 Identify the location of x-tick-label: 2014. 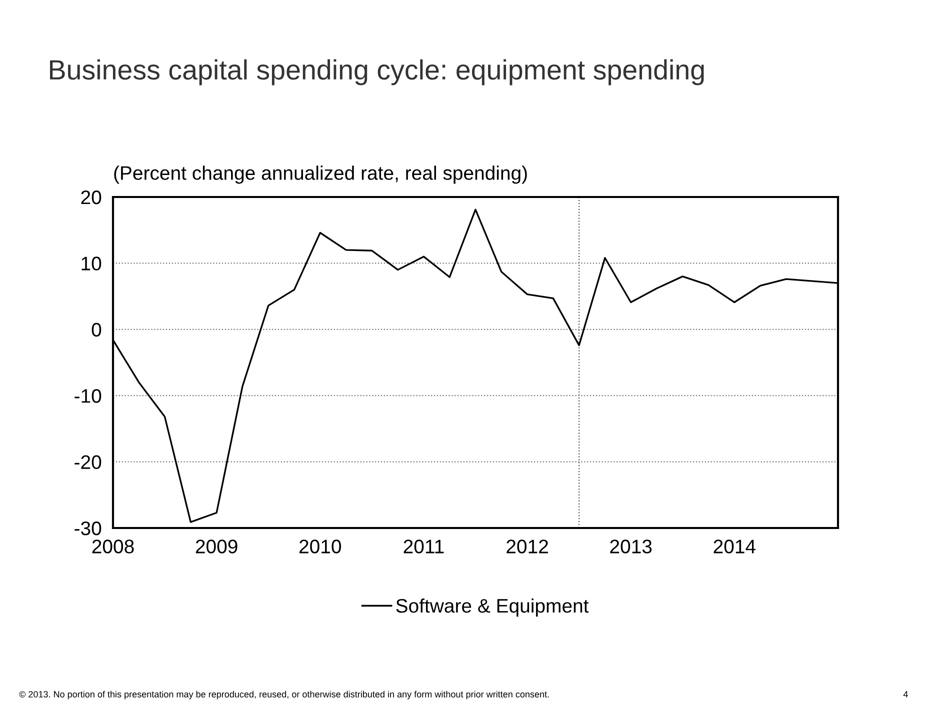
(735, 547).